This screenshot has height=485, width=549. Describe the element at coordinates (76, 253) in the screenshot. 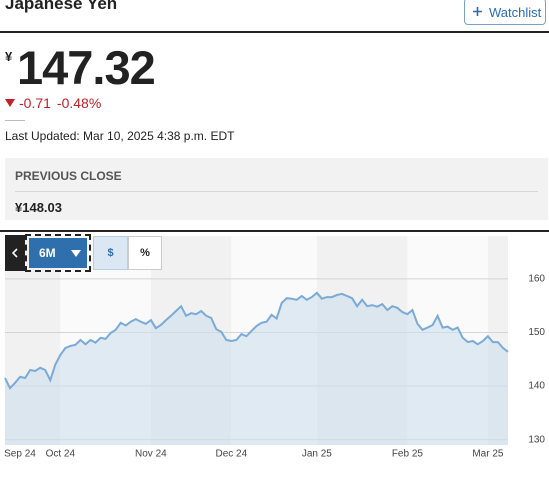

I see `dropdown-arrow` at that location.